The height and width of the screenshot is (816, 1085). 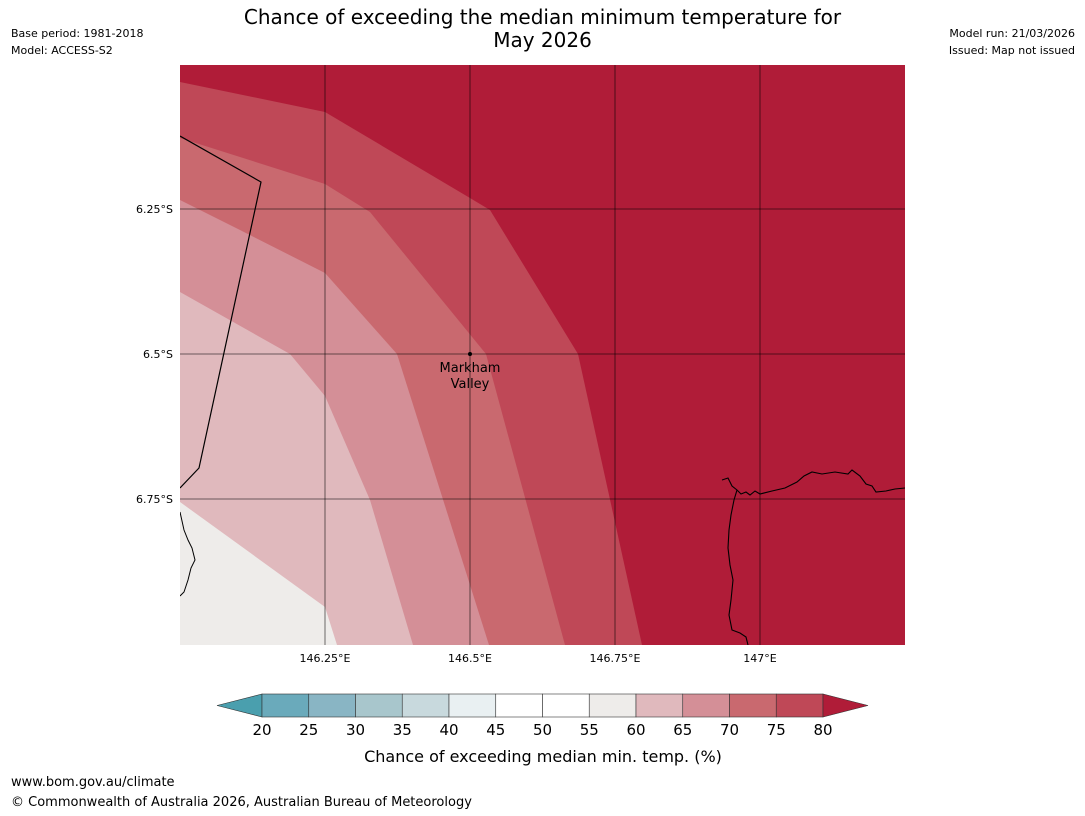 I want to click on place-label-line2: Valley, so click(x=470, y=384).